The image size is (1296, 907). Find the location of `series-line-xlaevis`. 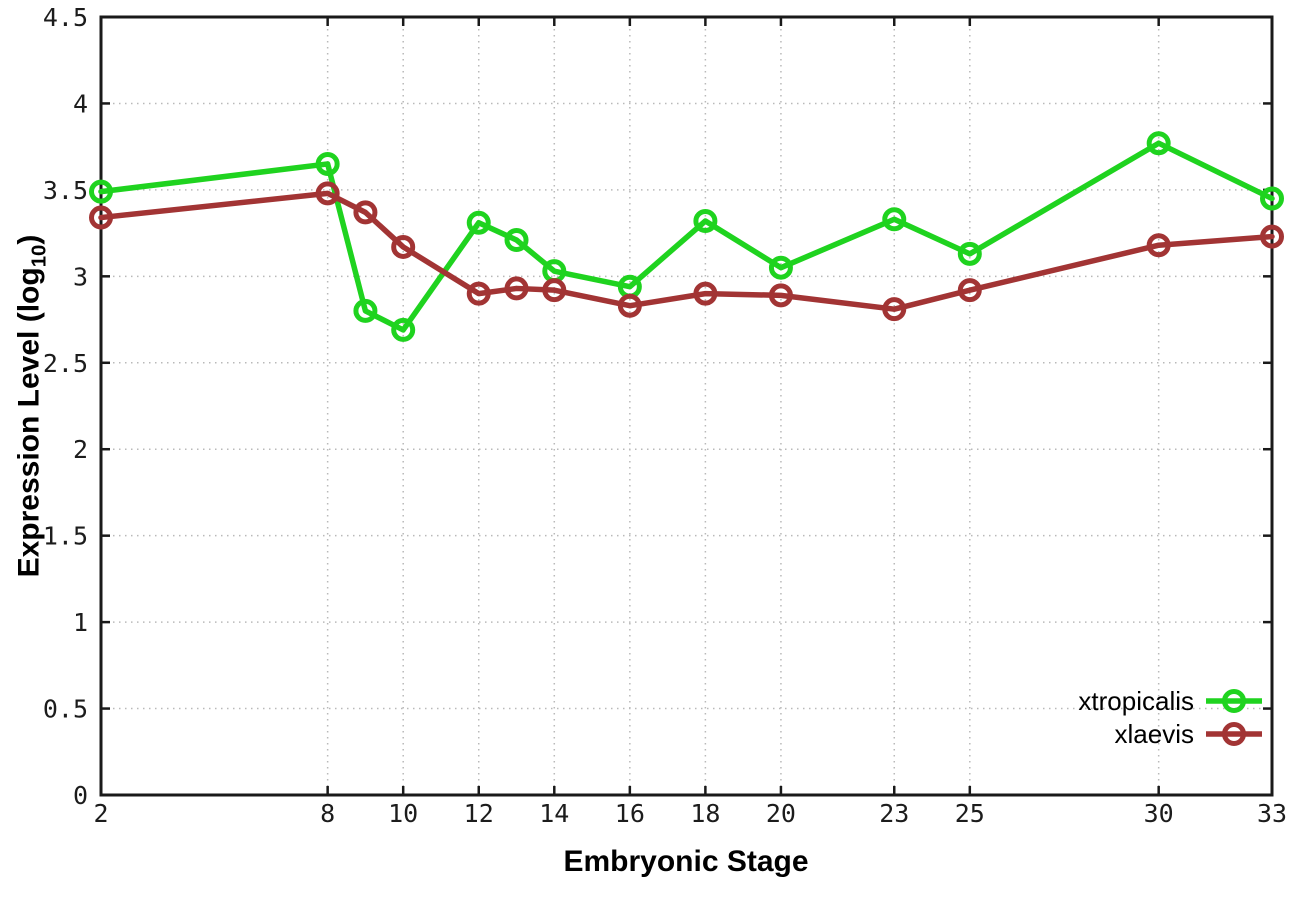

series-line-xlaevis is located at coordinates (686, 251).